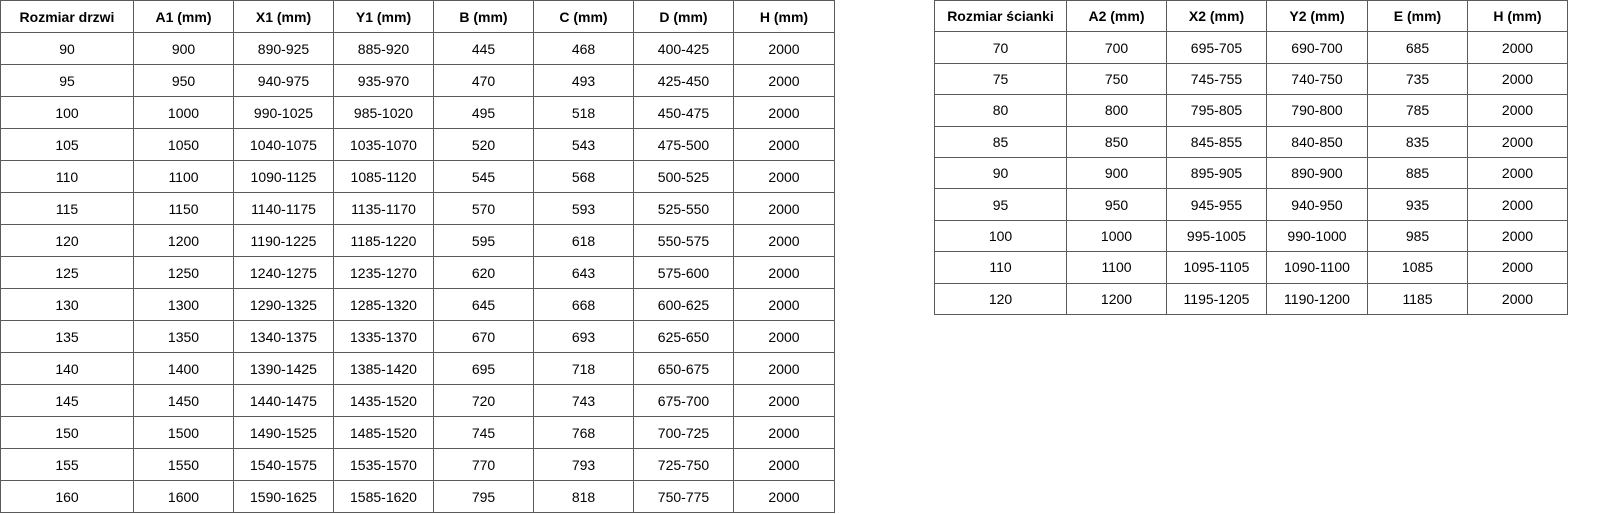 This screenshot has width=1600, height=514. Describe the element at coordinates (1251, 298) in the screenshot. I see `table-row: 120 1200 1195-1205 1190-1200 1185 2000` at that location.